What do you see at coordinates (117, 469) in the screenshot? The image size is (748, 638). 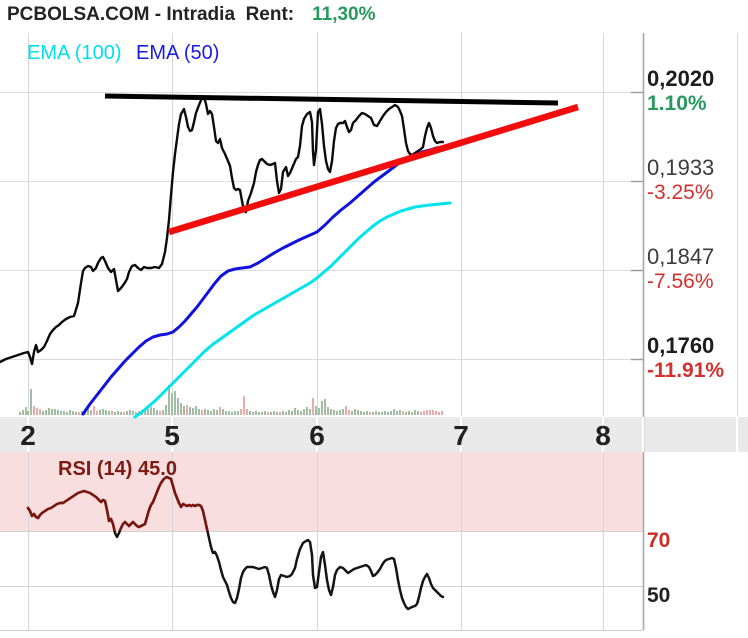 I see `rsi-label: RSI (14) 45.0` at bounding box center [117, 469].